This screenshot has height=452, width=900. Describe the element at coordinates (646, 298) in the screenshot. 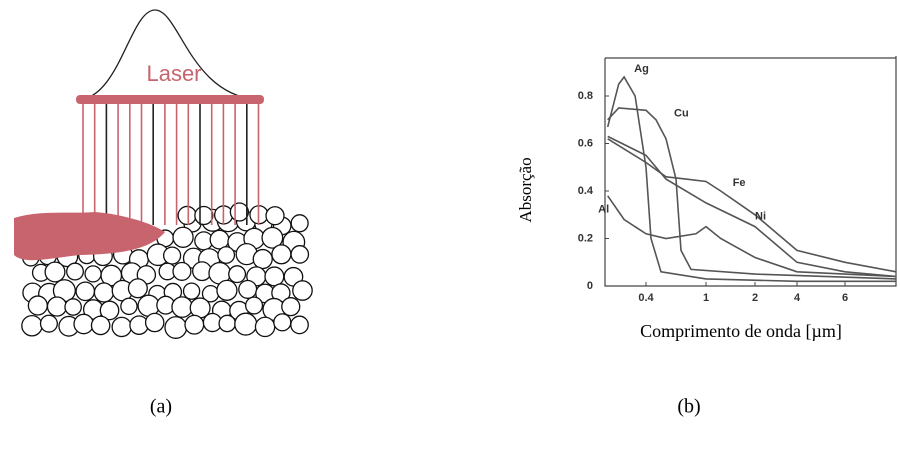

I see `x-tick-label: 0.4` at that location.